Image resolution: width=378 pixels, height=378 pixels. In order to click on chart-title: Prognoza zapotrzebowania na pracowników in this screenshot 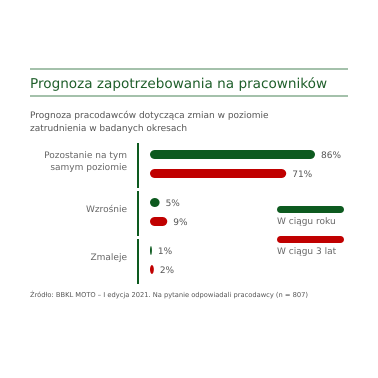, I will do `click(179, 84)`.